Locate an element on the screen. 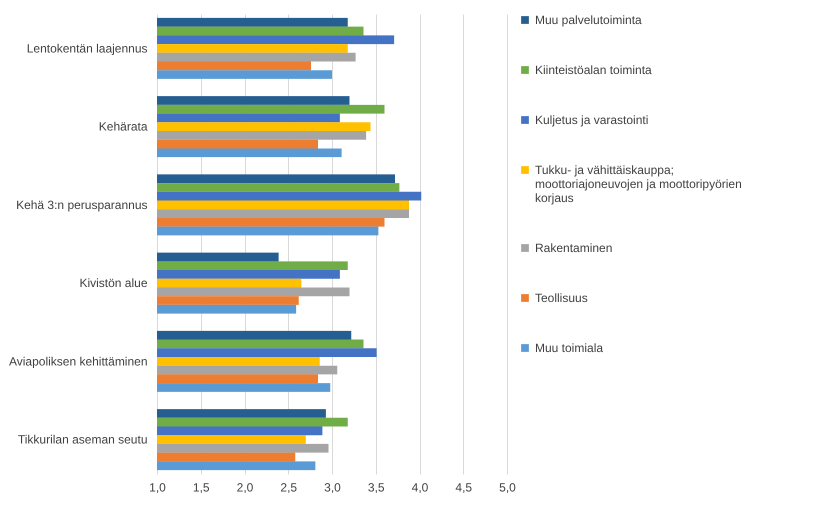 Image resolution: width=838 pixels, height=513 pixels. x-tick-label: 2,0 is located at coordinates (245, 487).